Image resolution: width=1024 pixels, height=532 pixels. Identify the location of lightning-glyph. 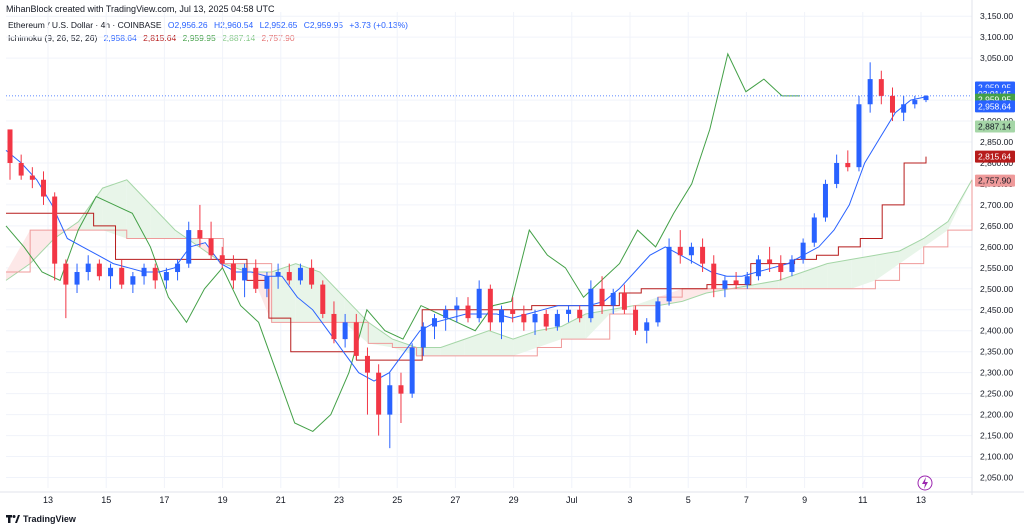
(925, 483).